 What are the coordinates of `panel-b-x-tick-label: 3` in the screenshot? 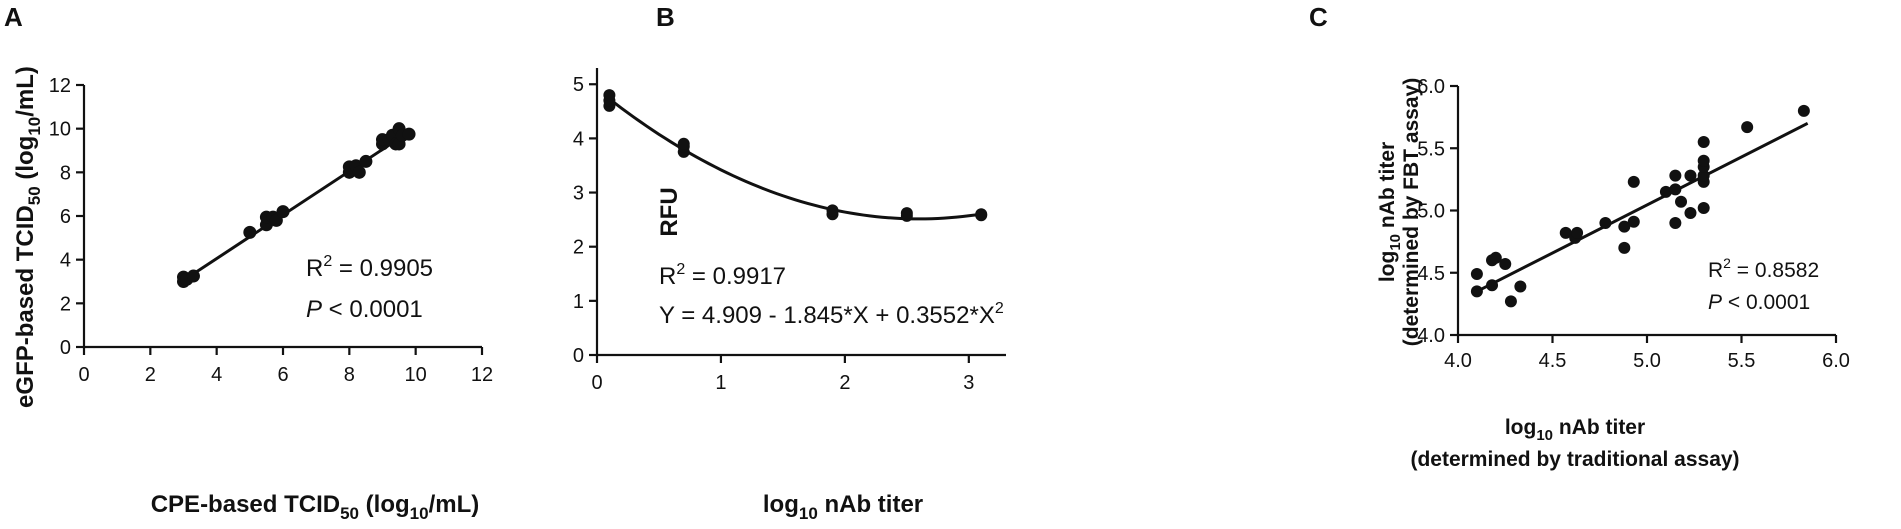 It's located at (968, 383).